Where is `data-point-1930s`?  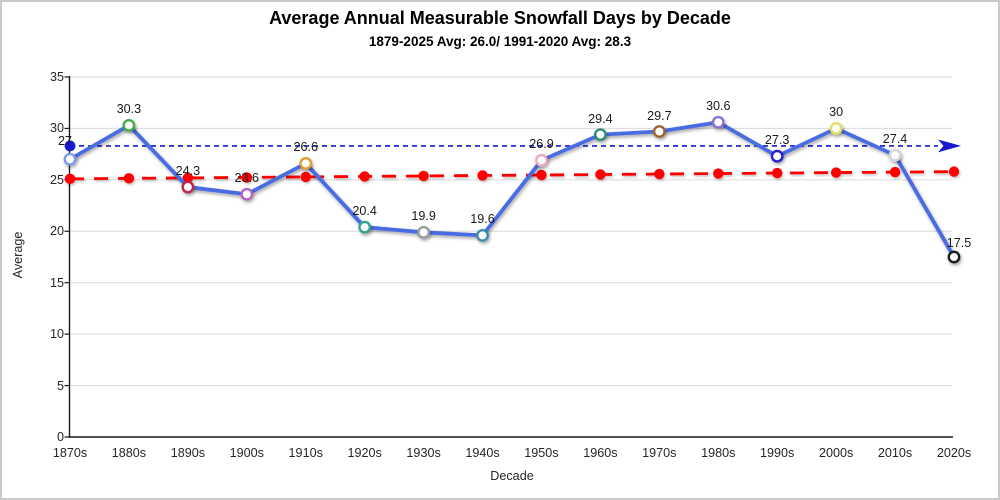 data-point-1930s is located at coordinates (423, 232).